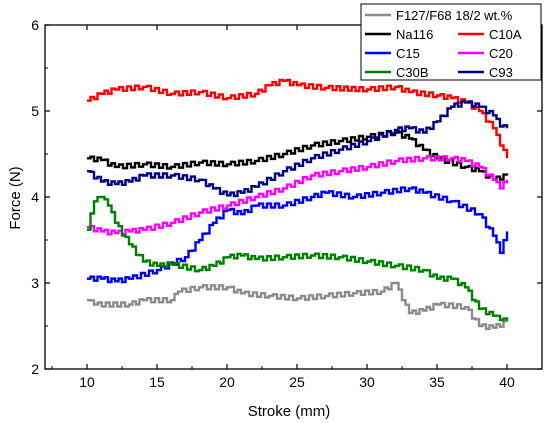 This screenshot has width=550, height=423. Describe the element at coordinates (35, 369) in the screenshot. I see `y-tick-label: 2` at that location.